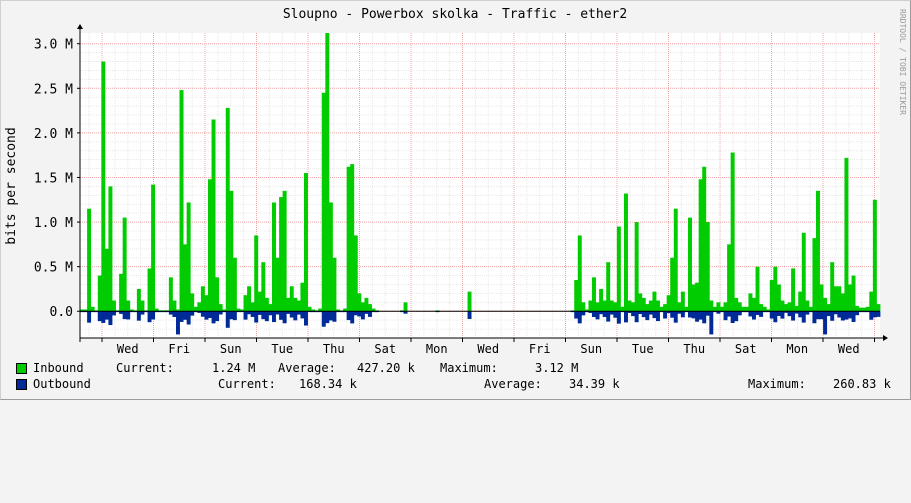  Describe the element at coordinates (53, 89) in the screenshot. I see `y-tick-label: 2.5 M` at that location.